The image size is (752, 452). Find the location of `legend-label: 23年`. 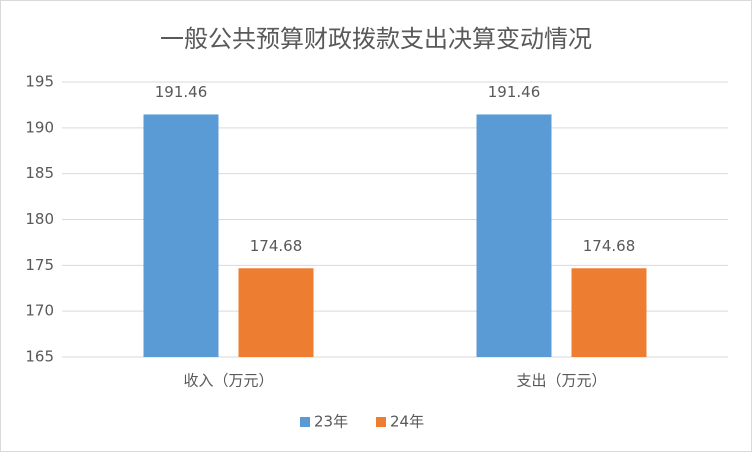

legend-label: 23年 is located at coordinates (331, 422).